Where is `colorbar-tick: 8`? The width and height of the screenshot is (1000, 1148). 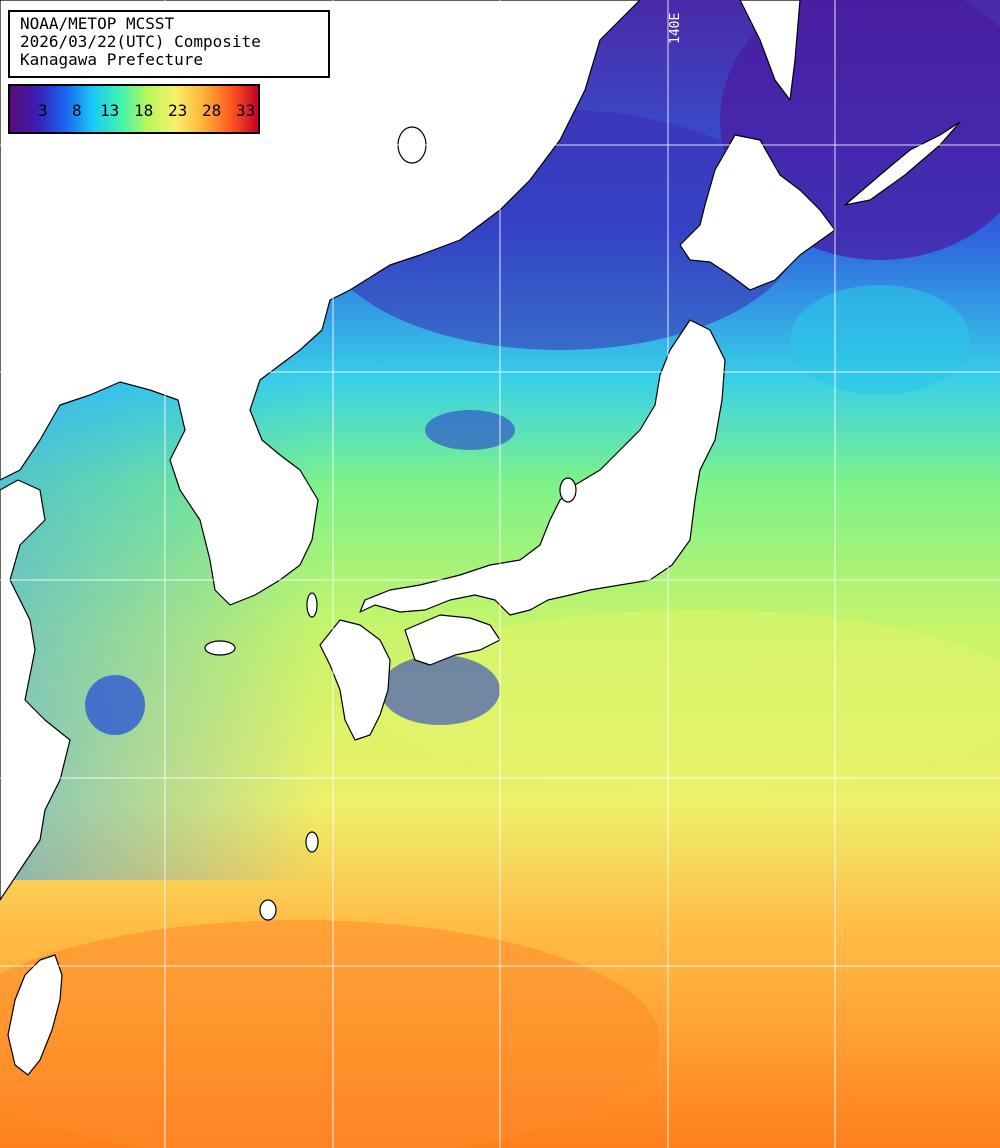 colorbar-tick: 8 is located at coordinates (77, 110).